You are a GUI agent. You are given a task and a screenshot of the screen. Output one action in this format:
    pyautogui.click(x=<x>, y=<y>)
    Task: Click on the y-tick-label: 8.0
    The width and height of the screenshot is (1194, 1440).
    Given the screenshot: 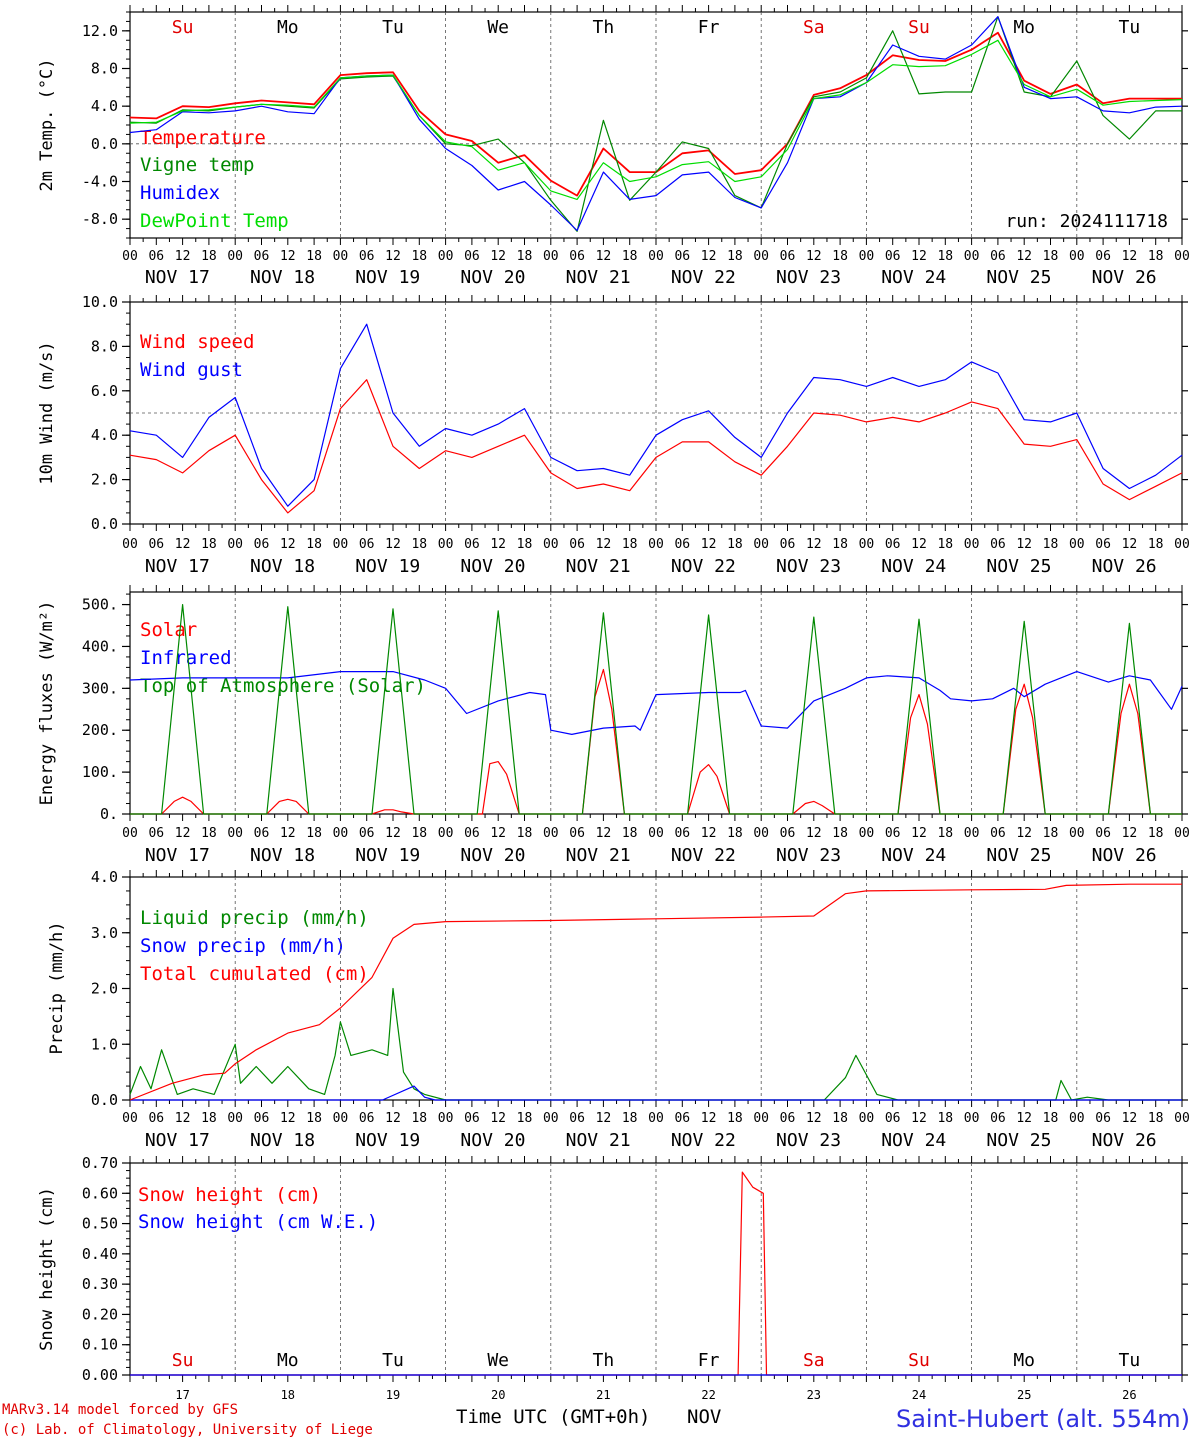 What is the action you would take?
    pyautogui.click(x=104, y=69)
    